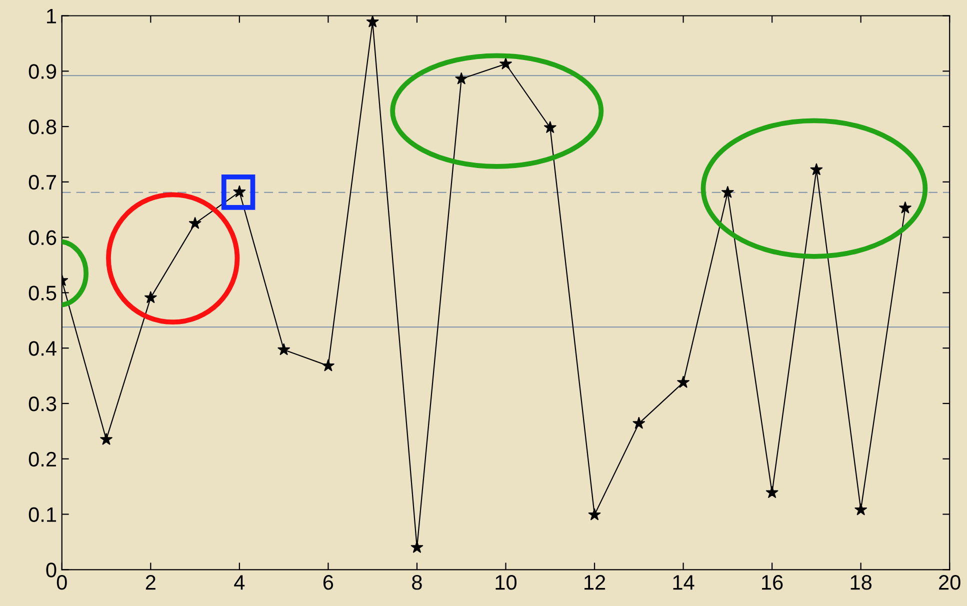  What do you see at coordinates (42, 293) in the screenshot?
I see `y-tick-label: 0.5` at bounding box center [42, 293].